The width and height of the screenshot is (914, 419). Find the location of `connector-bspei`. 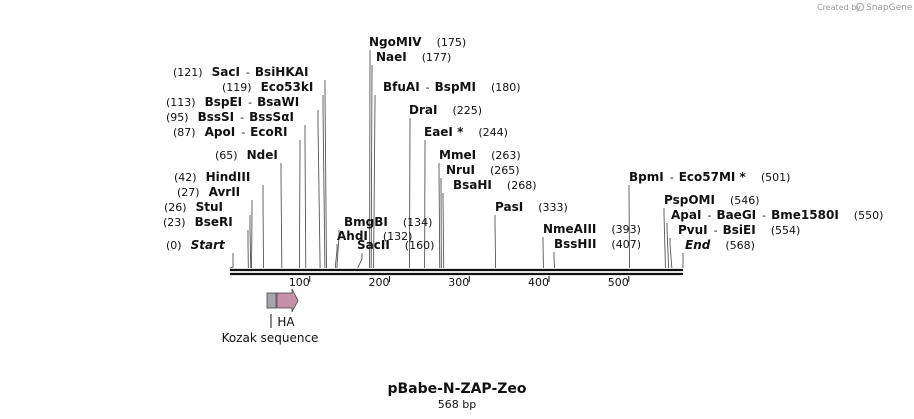

connector-bspei is located at coordinates (319, 189).